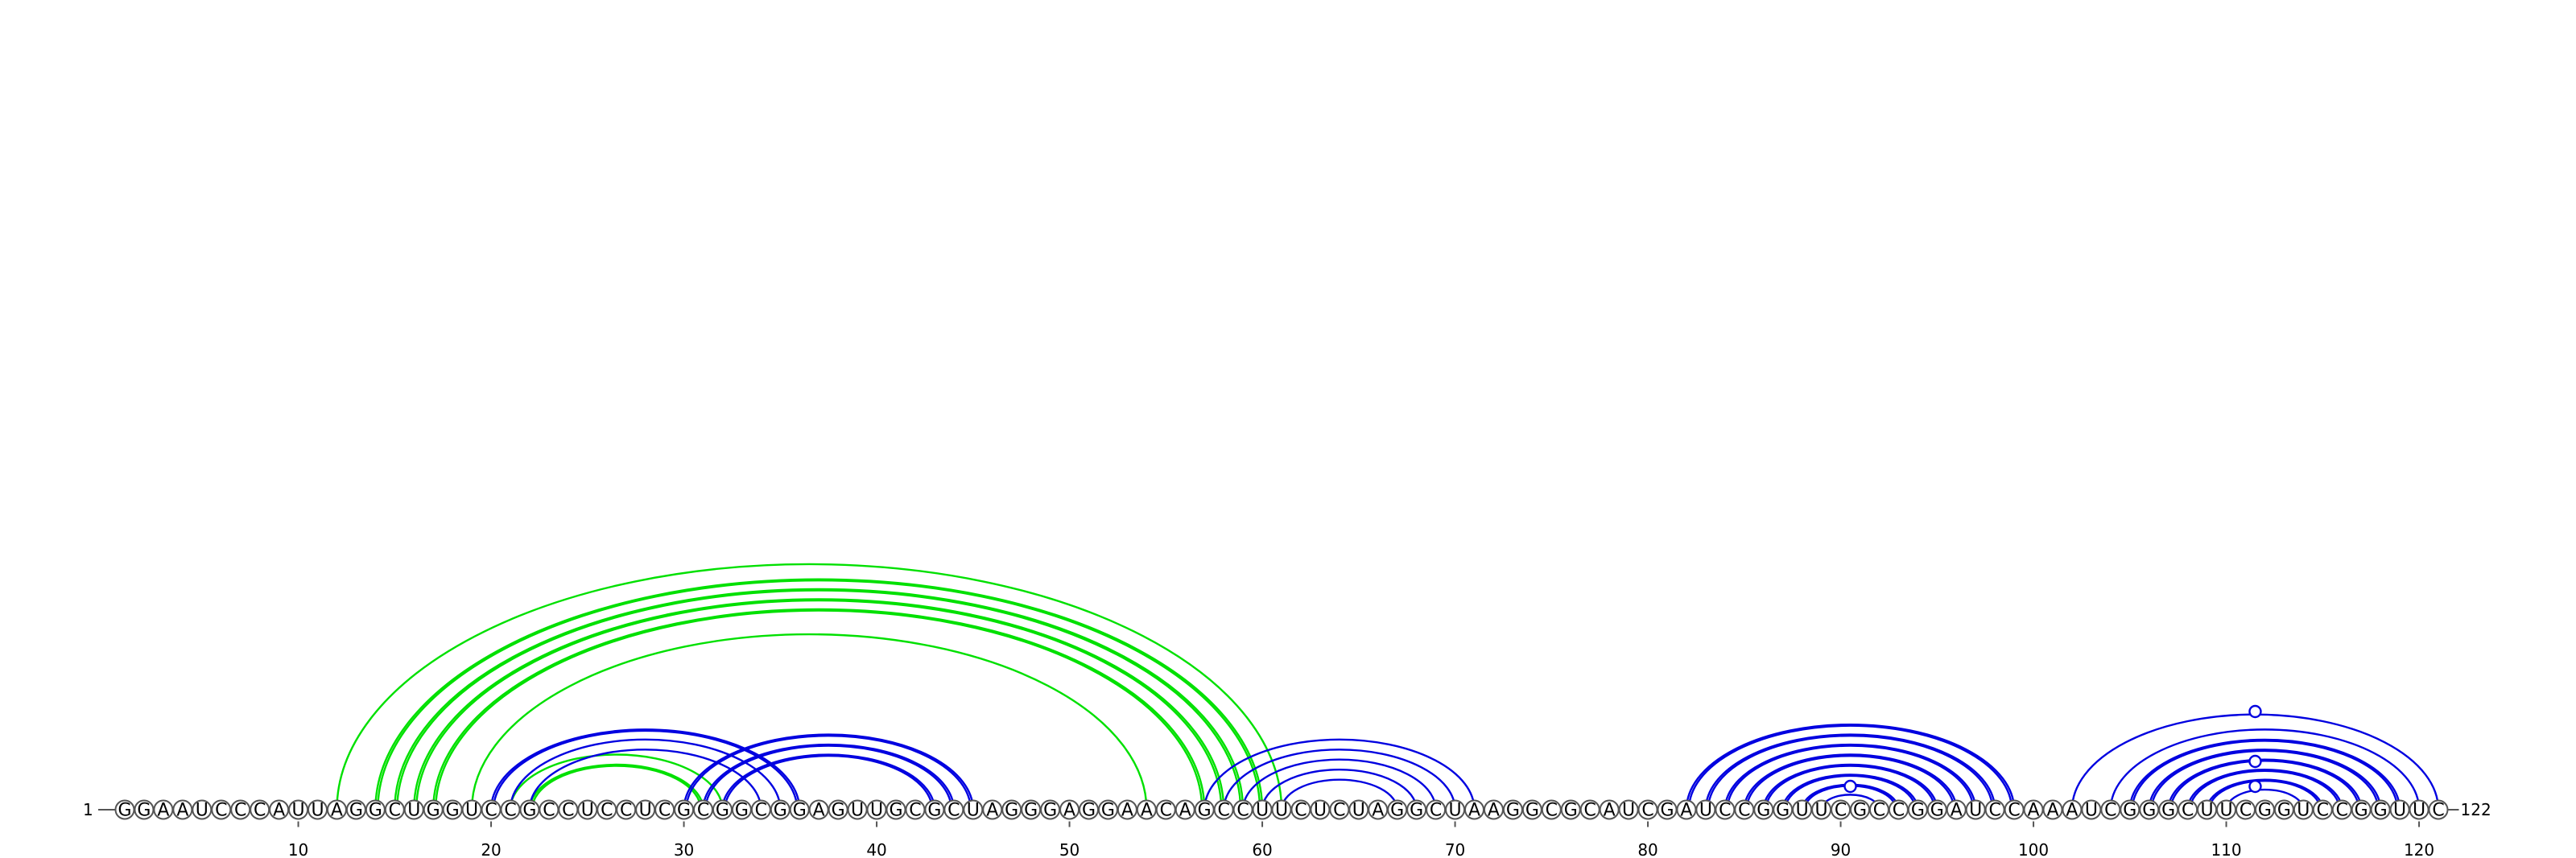 The width and height of the screenshot is (2576, 858). I want to click on tick-label: 60, so click(1262, 849).